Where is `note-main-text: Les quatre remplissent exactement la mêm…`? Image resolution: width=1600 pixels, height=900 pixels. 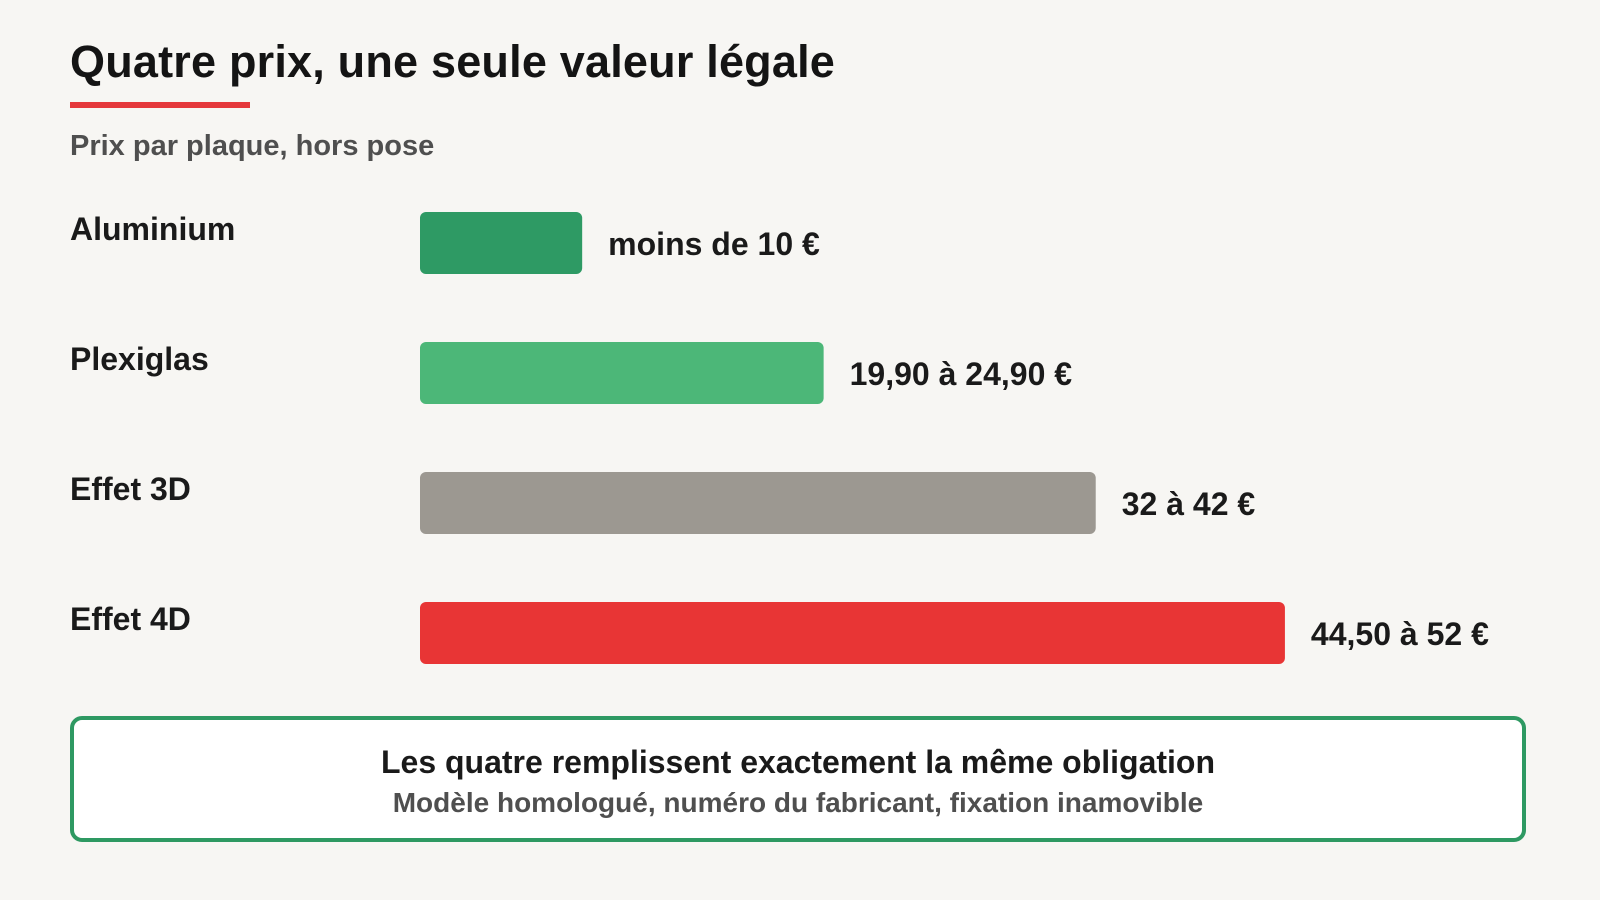 note-main-text: Les quatre remplissent exactement la mêm… is located at coordinates (798, 762).